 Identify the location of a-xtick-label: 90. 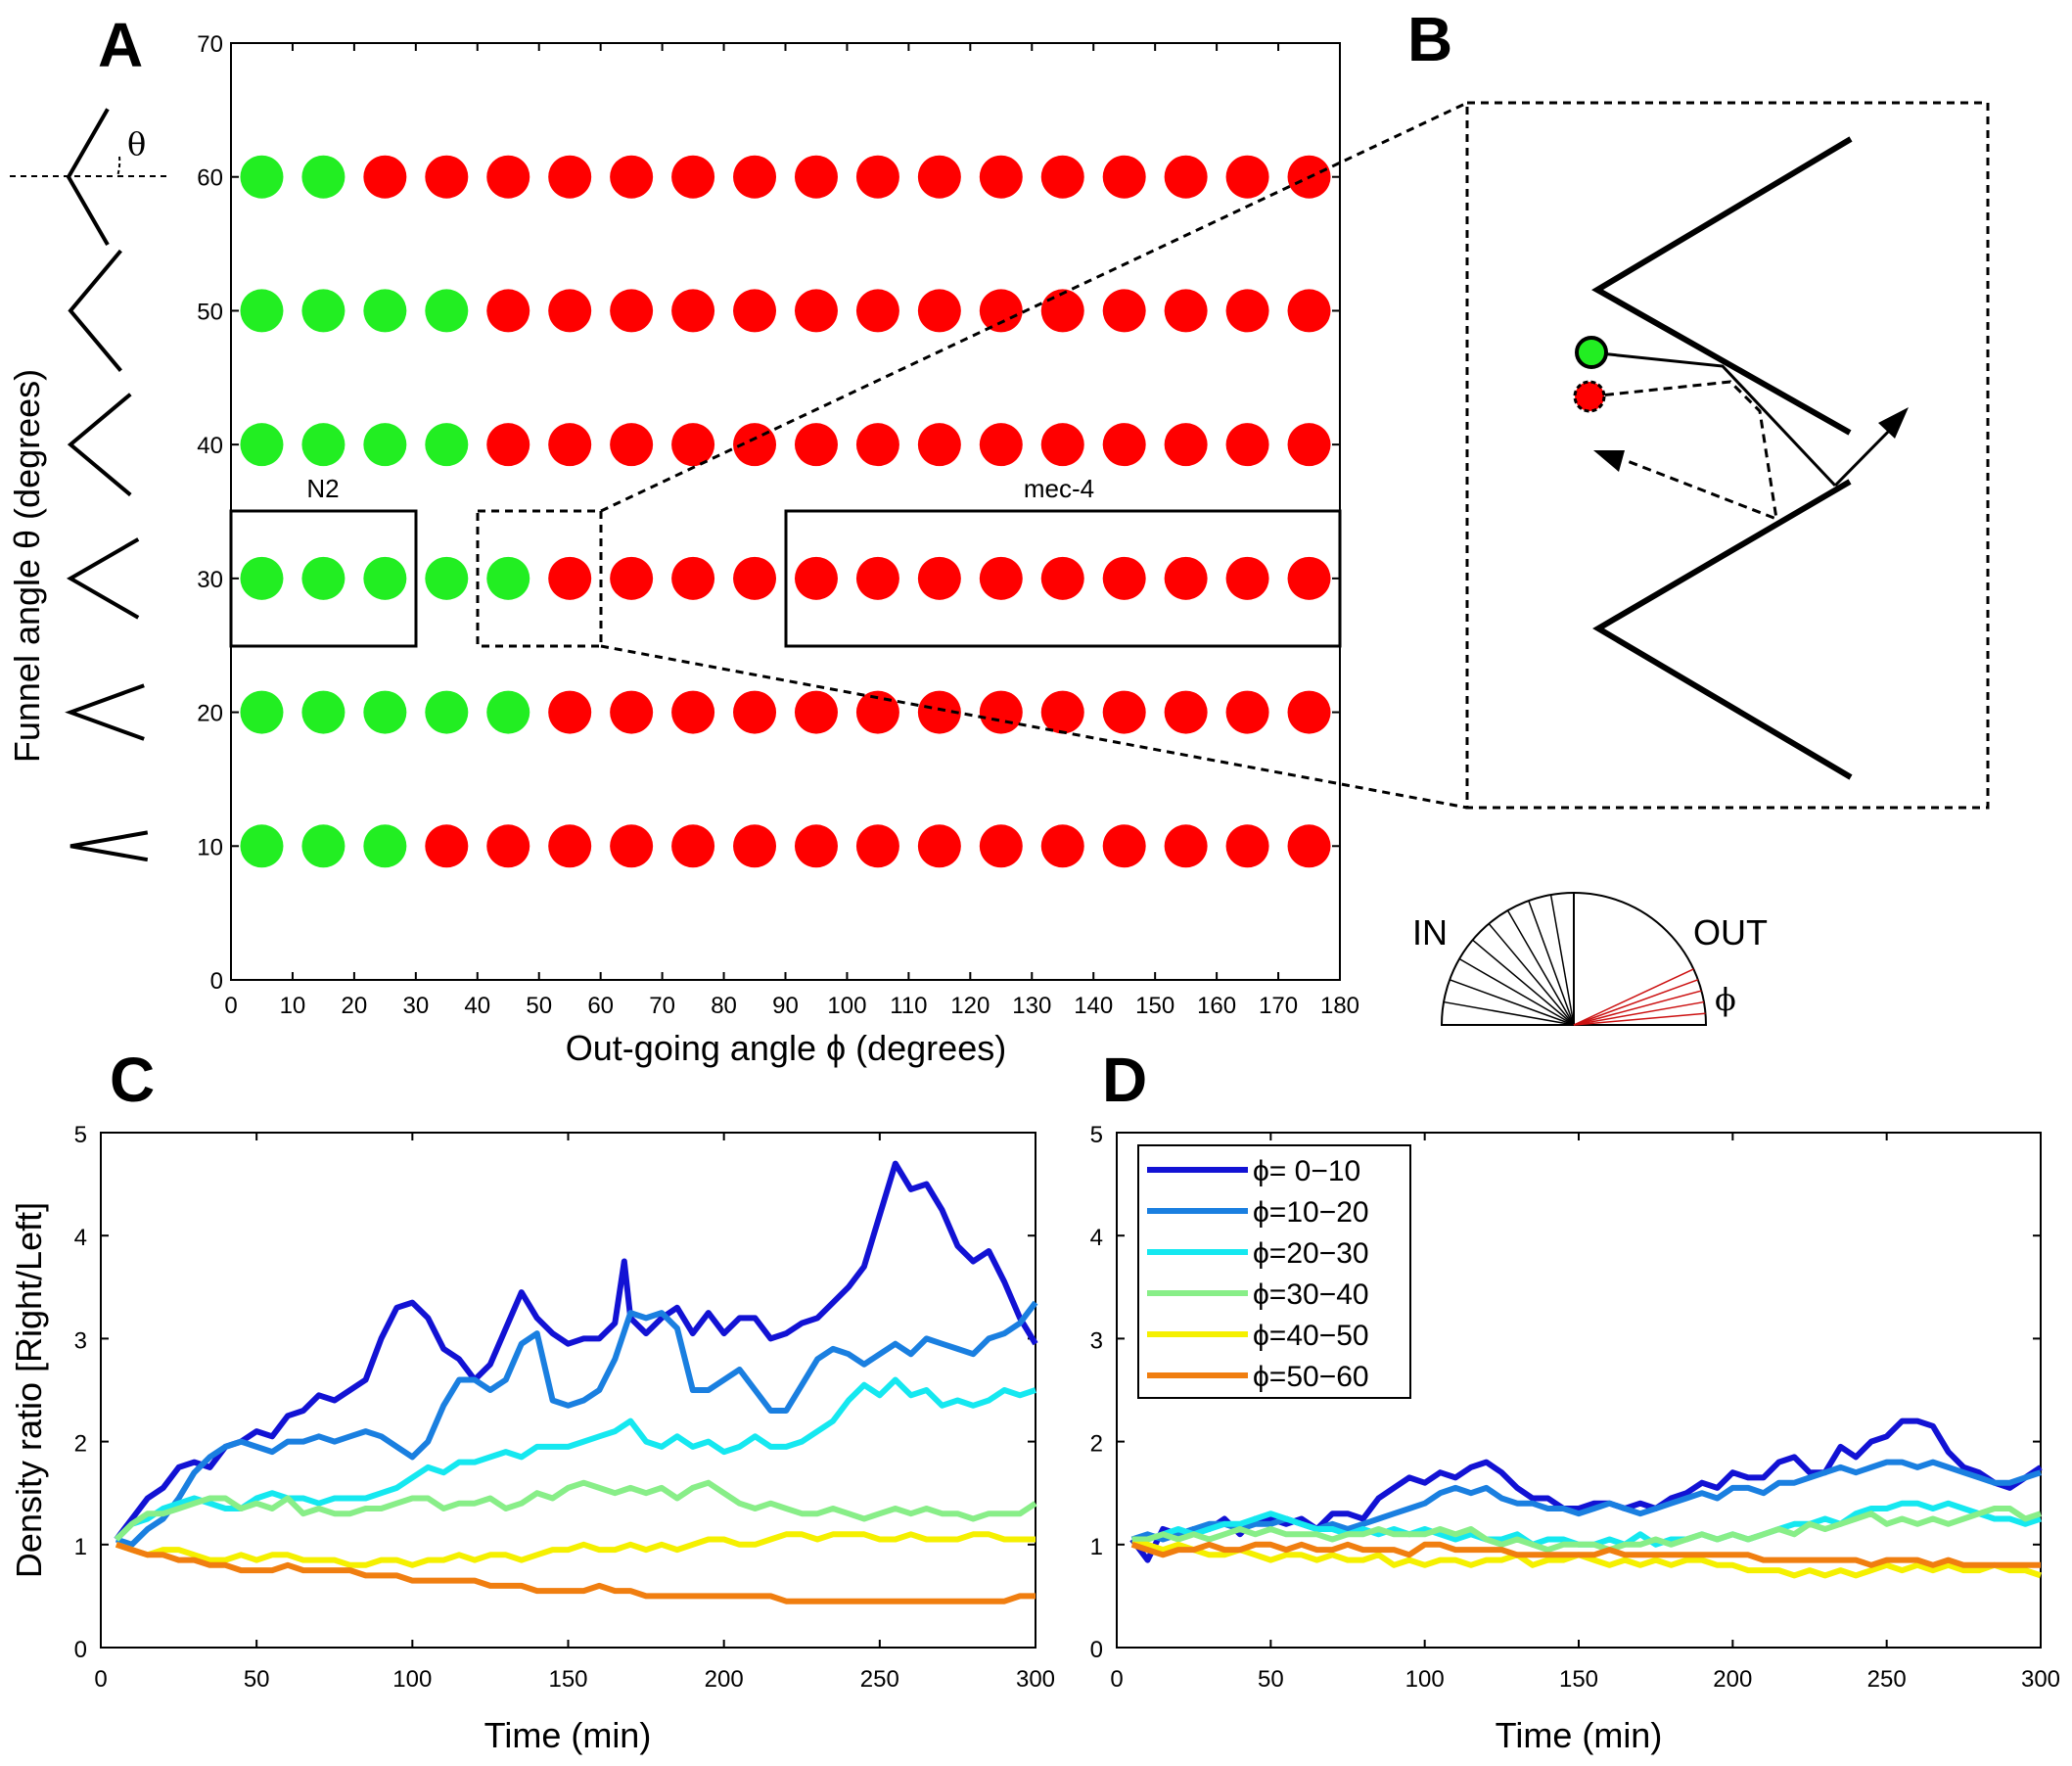
(785, 1006).